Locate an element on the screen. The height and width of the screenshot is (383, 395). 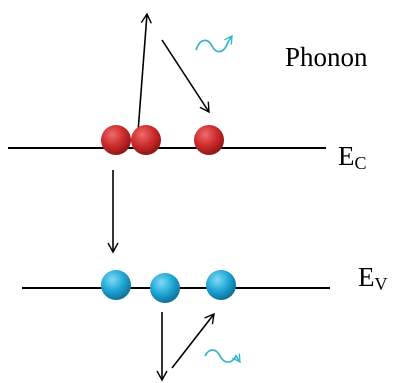
valence-band-label-sub: V is located at coordinates (381, 284).